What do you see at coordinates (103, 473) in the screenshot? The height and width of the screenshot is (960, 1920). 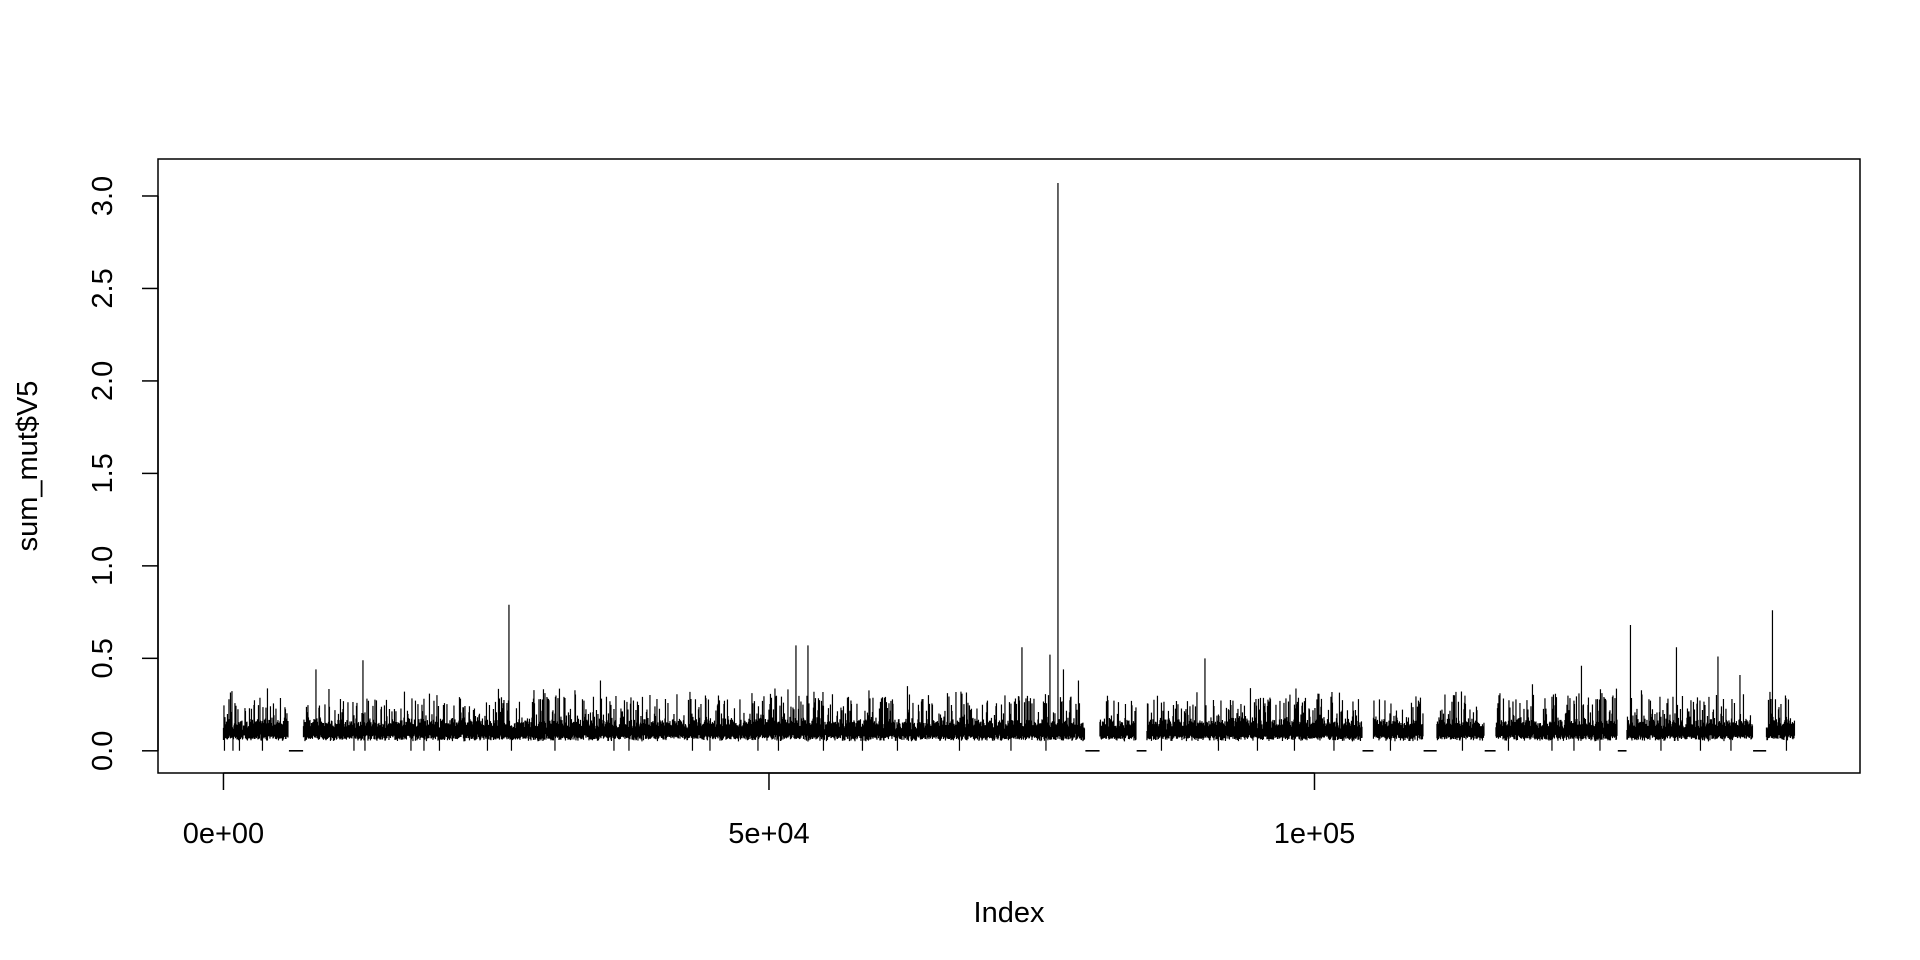 I see `y-tick-label: 1.5` at bounding box center [103, 473].